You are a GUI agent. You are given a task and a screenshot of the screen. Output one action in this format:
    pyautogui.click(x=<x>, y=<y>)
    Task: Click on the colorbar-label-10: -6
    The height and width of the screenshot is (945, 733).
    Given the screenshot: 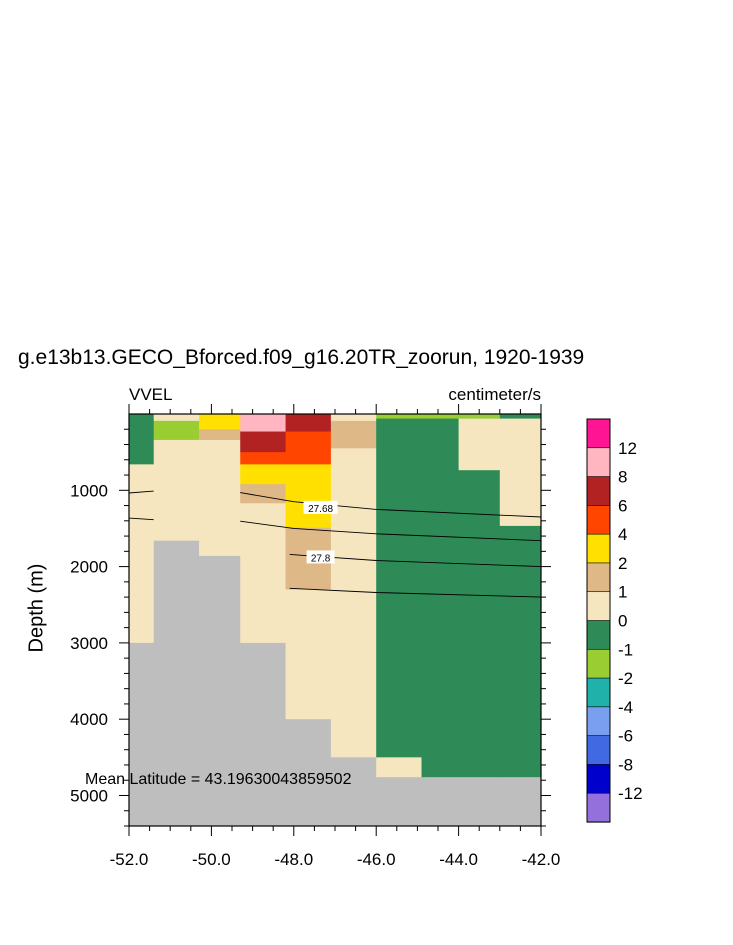 What is the action you would take?
    pyautogui.click(x=625, y=736)
    